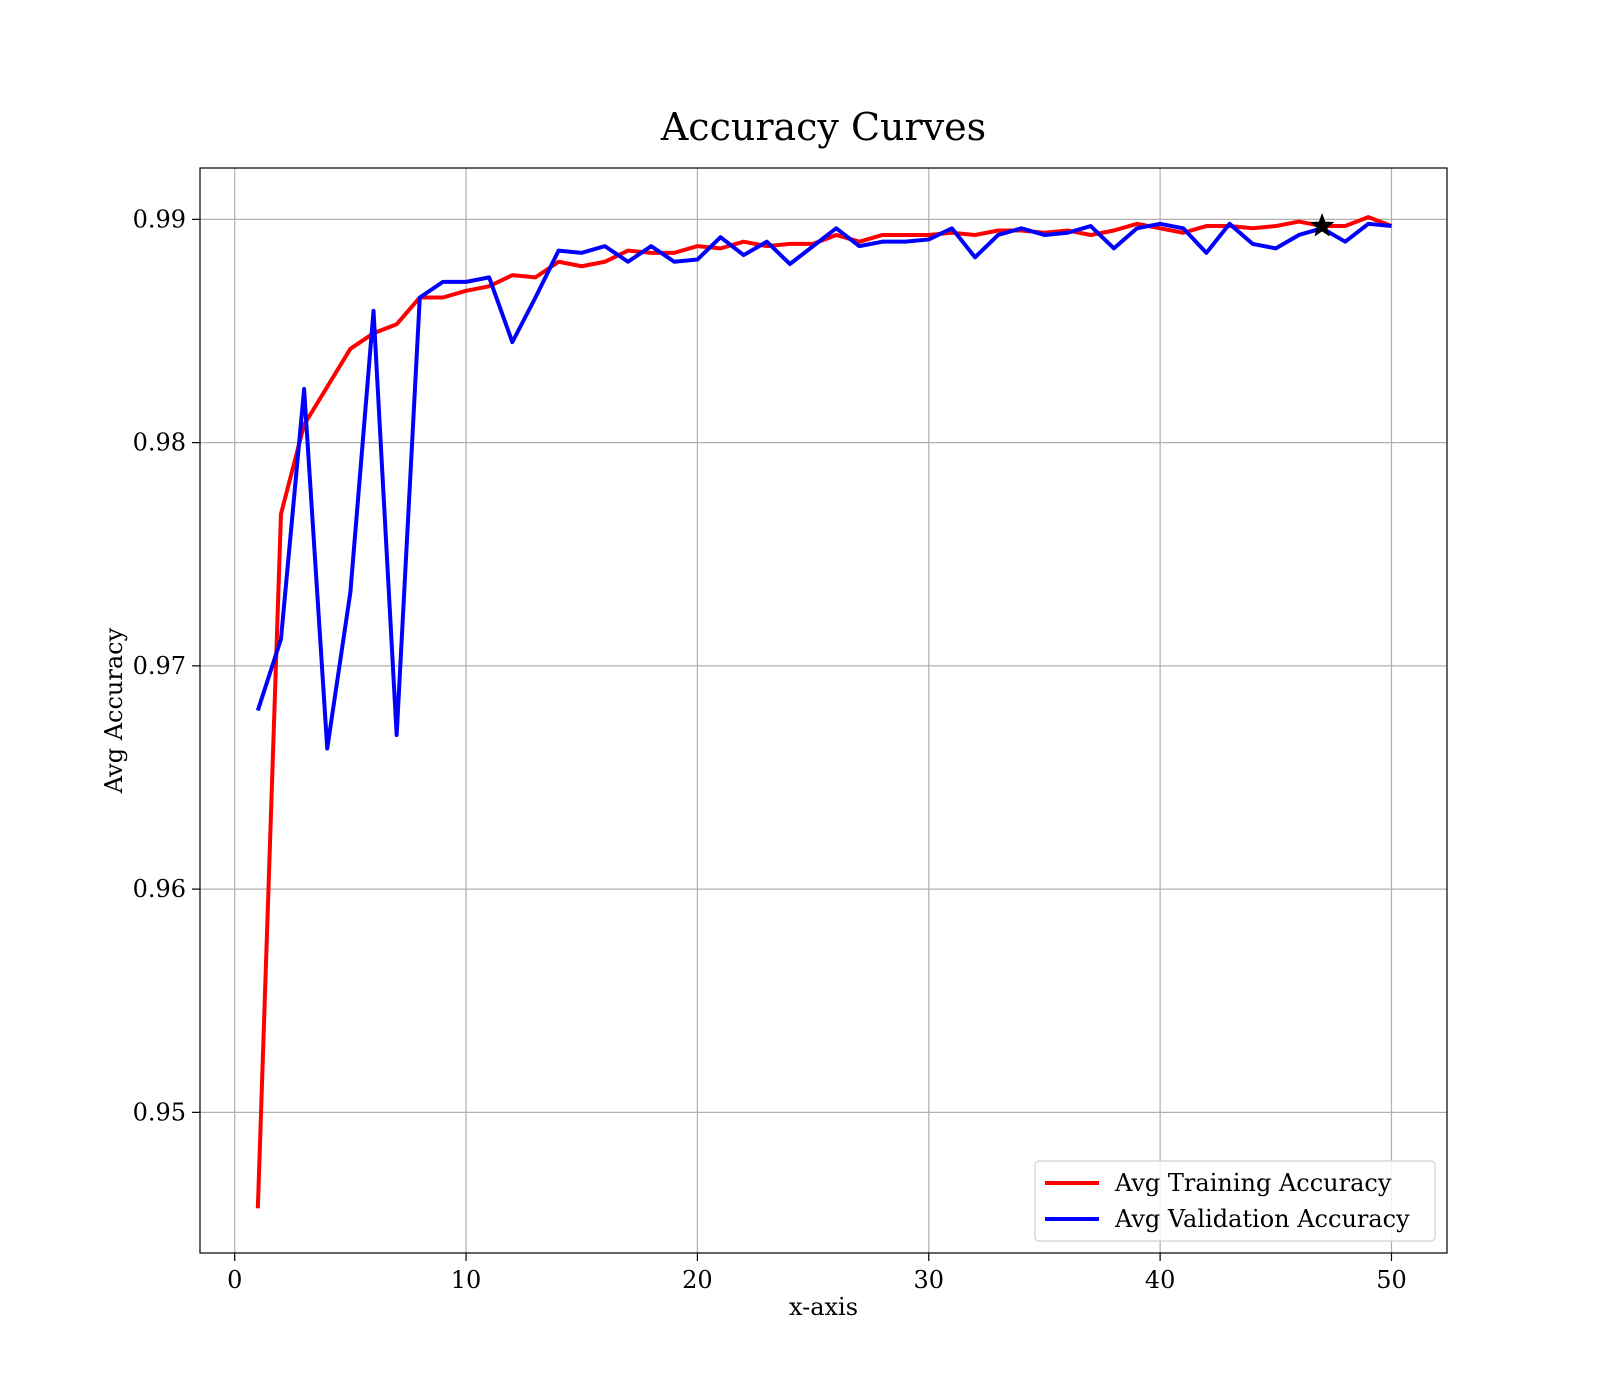 The width and height of the screenshot is (1600, 1400). I want to click on x-tick-label: 40, so click(1160, 1280).